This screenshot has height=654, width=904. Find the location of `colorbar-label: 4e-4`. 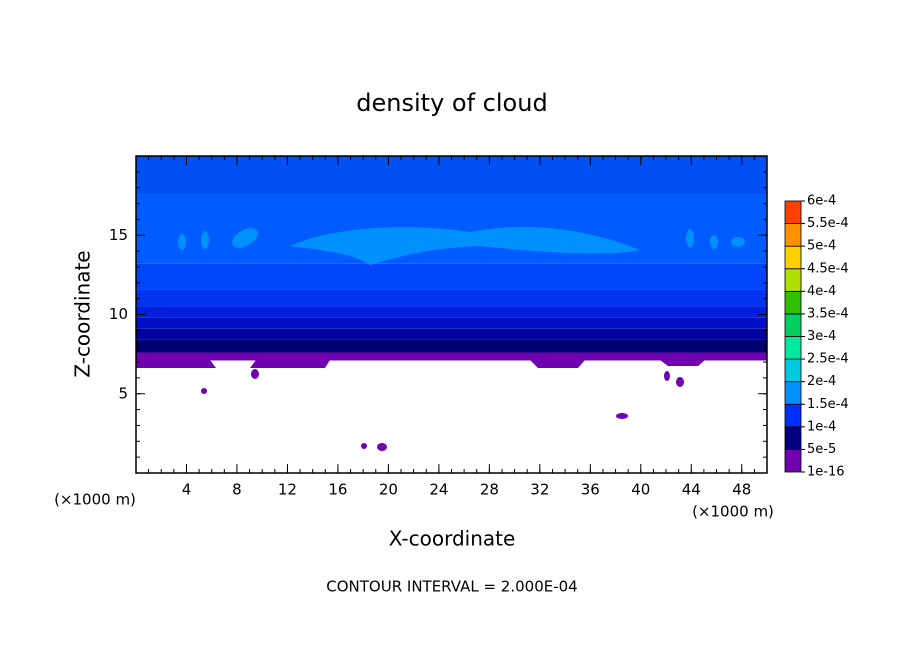

colorbar-label: 4e-4 is located at coordinates (821, 291).